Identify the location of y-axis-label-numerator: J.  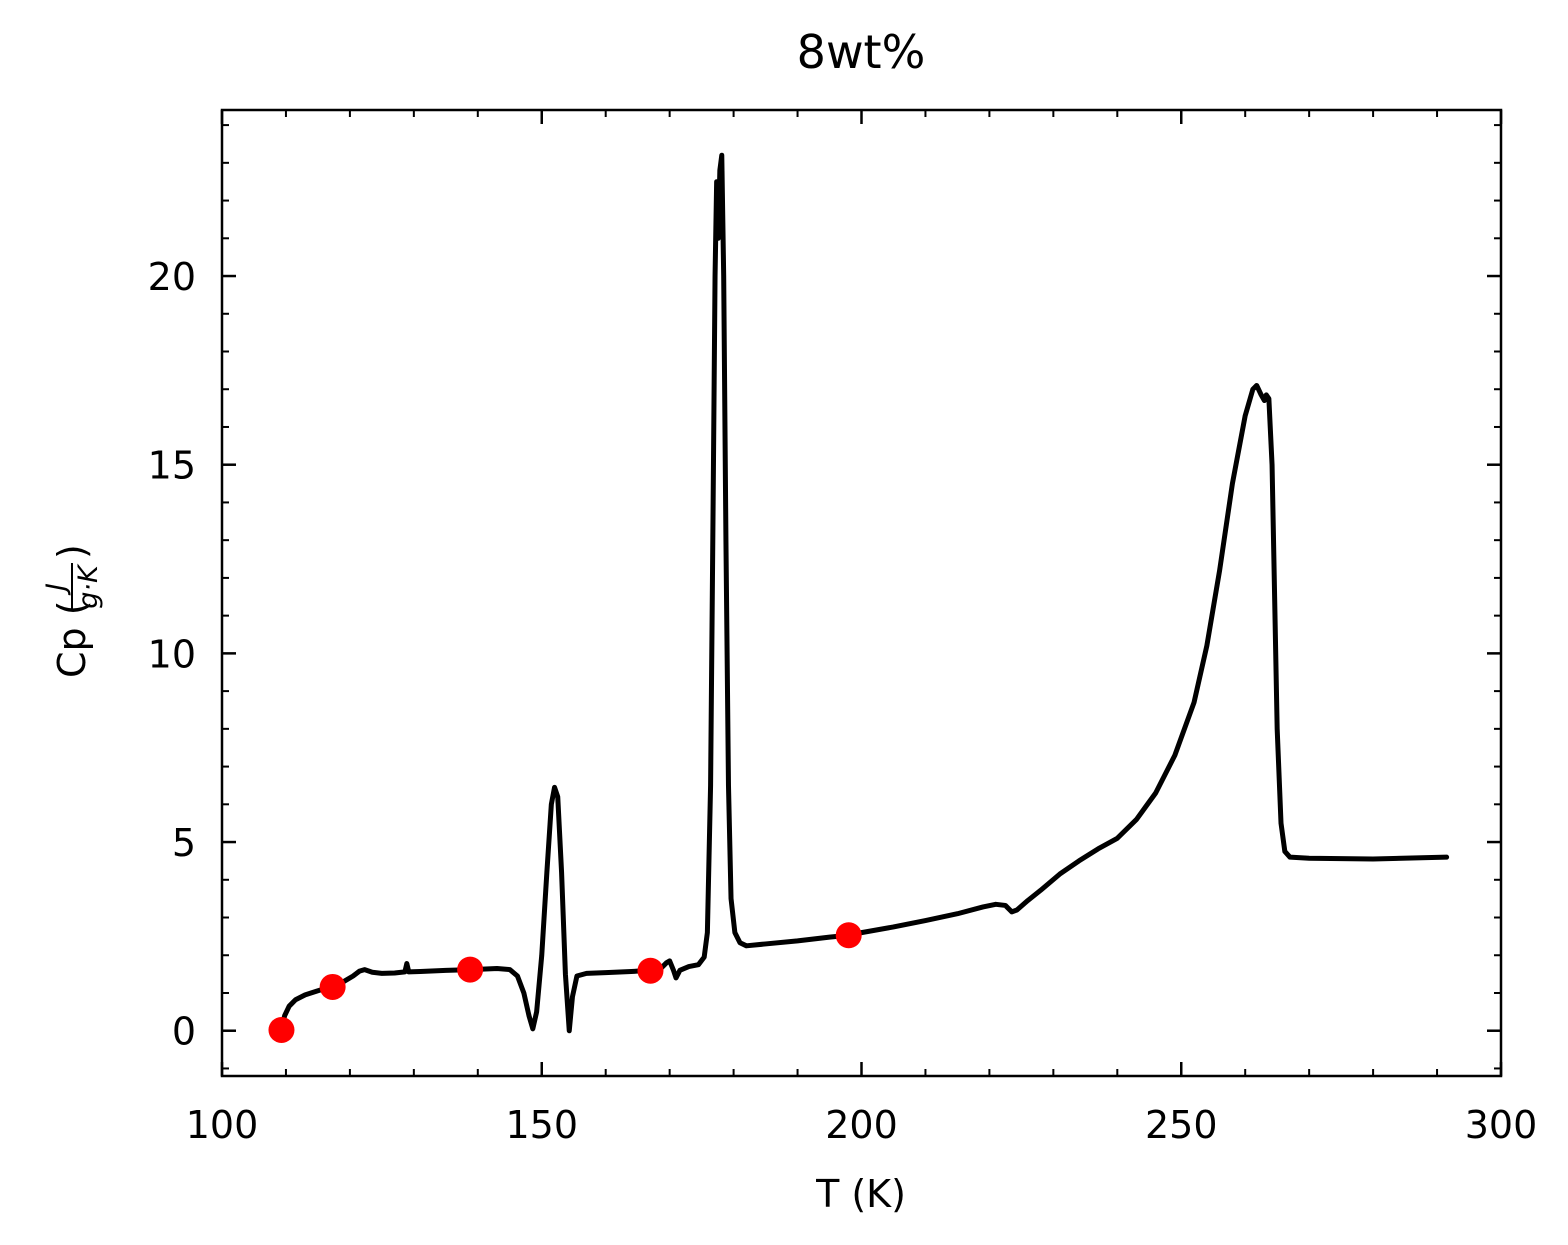
(56, 589).